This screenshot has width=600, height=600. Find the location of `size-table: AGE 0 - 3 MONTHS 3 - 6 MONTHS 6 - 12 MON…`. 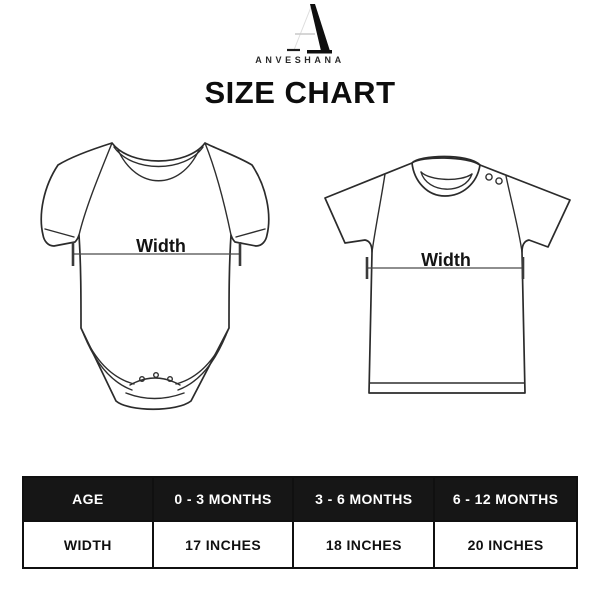

size-table: AGE 0 - 3 MONTHS 3 - 6 MONTHS 6 - 12 MON… is located at coordinates (300, 522).